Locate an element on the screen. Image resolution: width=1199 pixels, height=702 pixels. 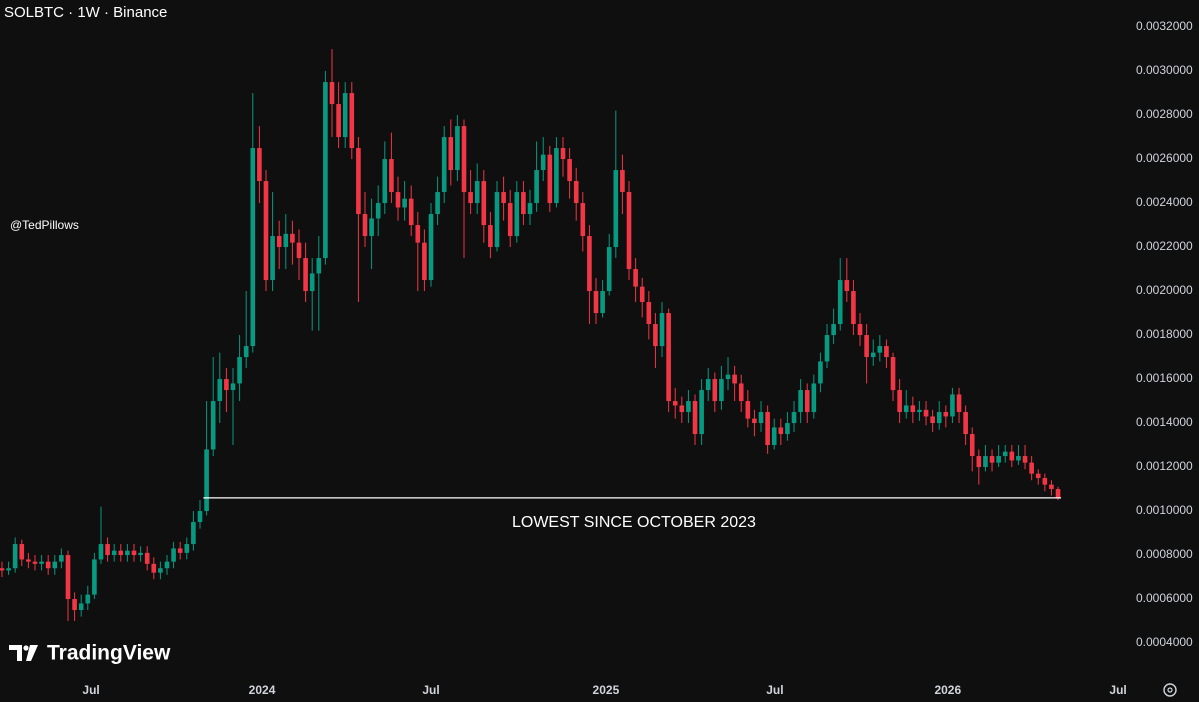
settings-icon is located at coordinates (1170, 690).